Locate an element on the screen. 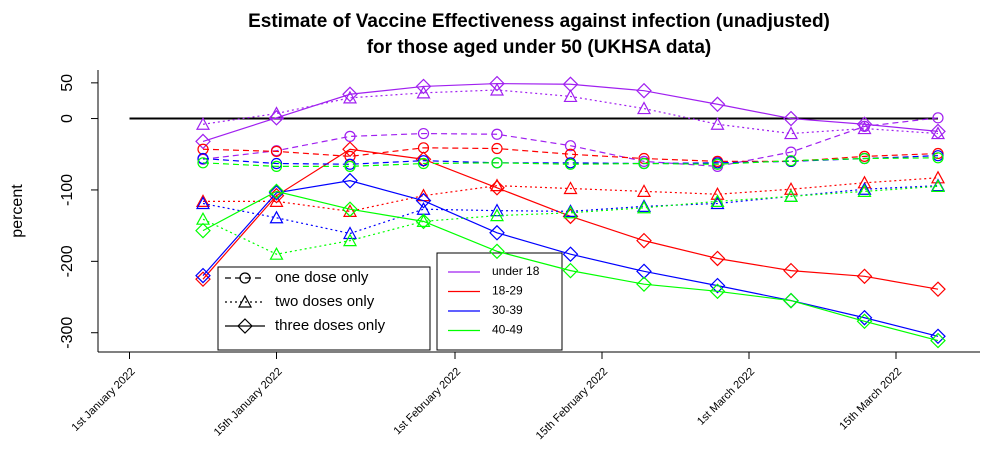 The image size is (1004, 473). chart-title: for those aged under 50 (UKHSA data) is located at coordinates (539, 47).